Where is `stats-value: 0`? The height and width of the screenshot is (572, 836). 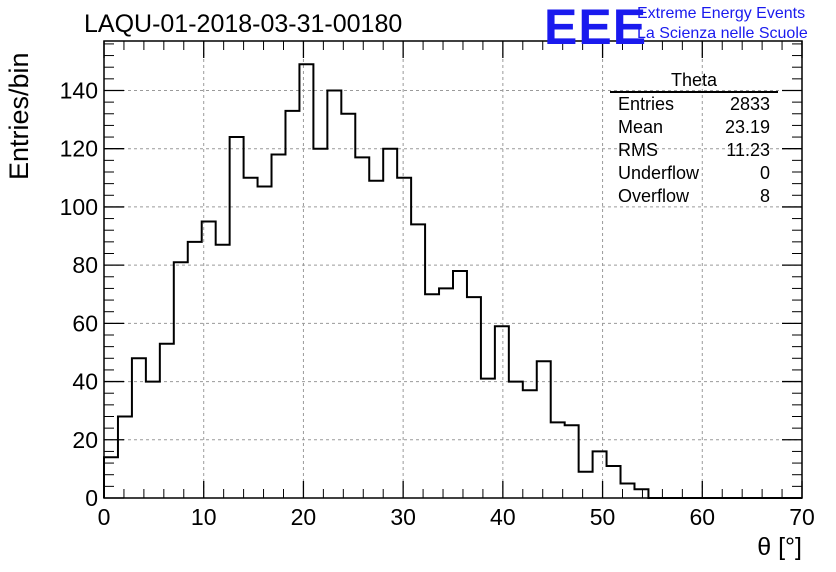
stats-value: 0 is located at coordinates (764, 173).